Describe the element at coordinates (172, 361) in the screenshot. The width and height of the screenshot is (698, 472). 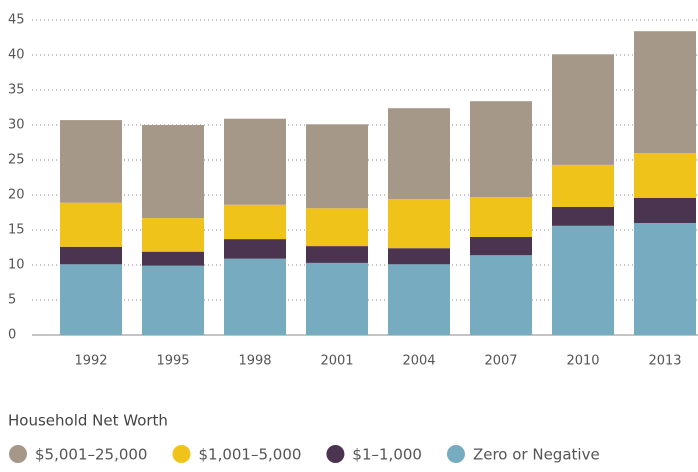
I see `x-tick-label: 1995` at that location.